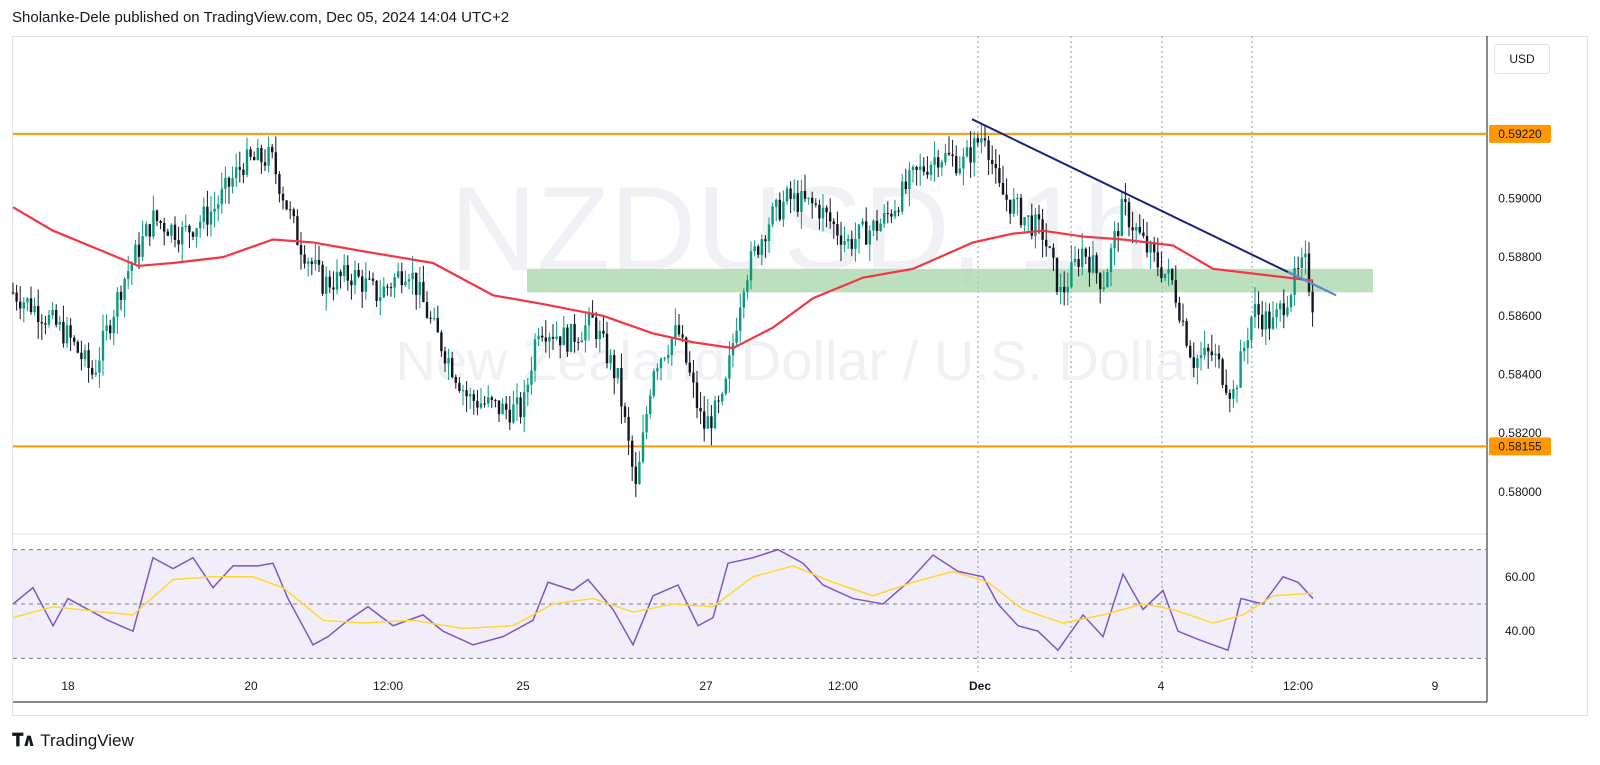  What do you see at coordinates (1520, 316) in the screenshot?
I see `price-tick-3: 0.58600` at bounding box center [1520, 316].